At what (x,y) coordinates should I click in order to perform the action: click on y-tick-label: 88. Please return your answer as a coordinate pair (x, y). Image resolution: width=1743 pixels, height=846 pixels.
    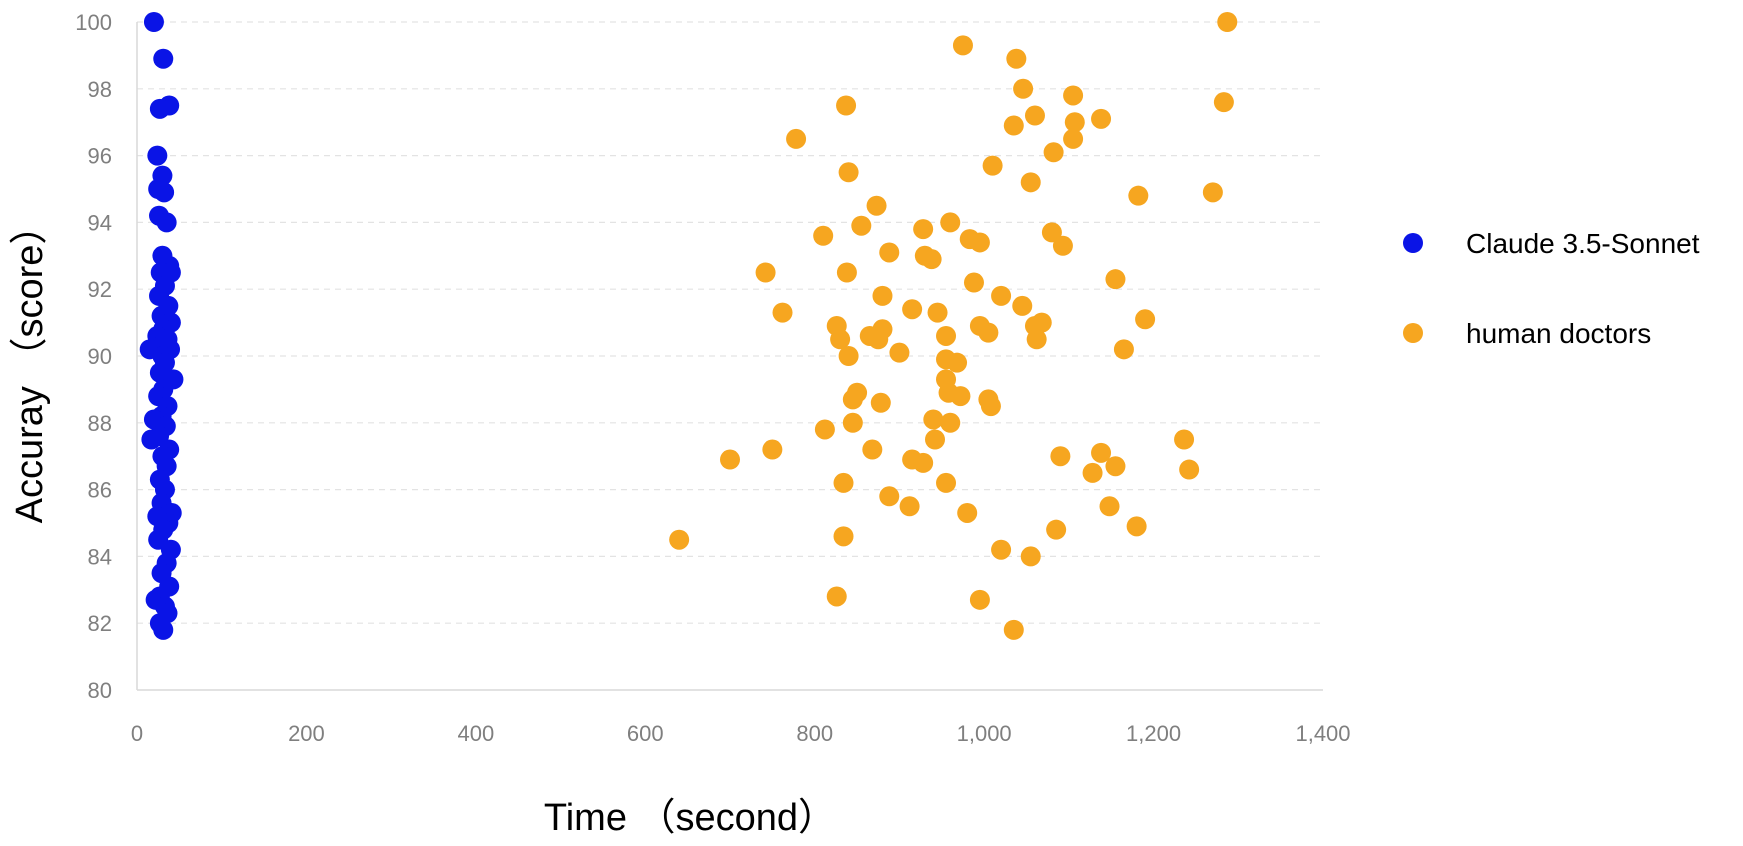
    Looking at the image, I should click on (100, 423).